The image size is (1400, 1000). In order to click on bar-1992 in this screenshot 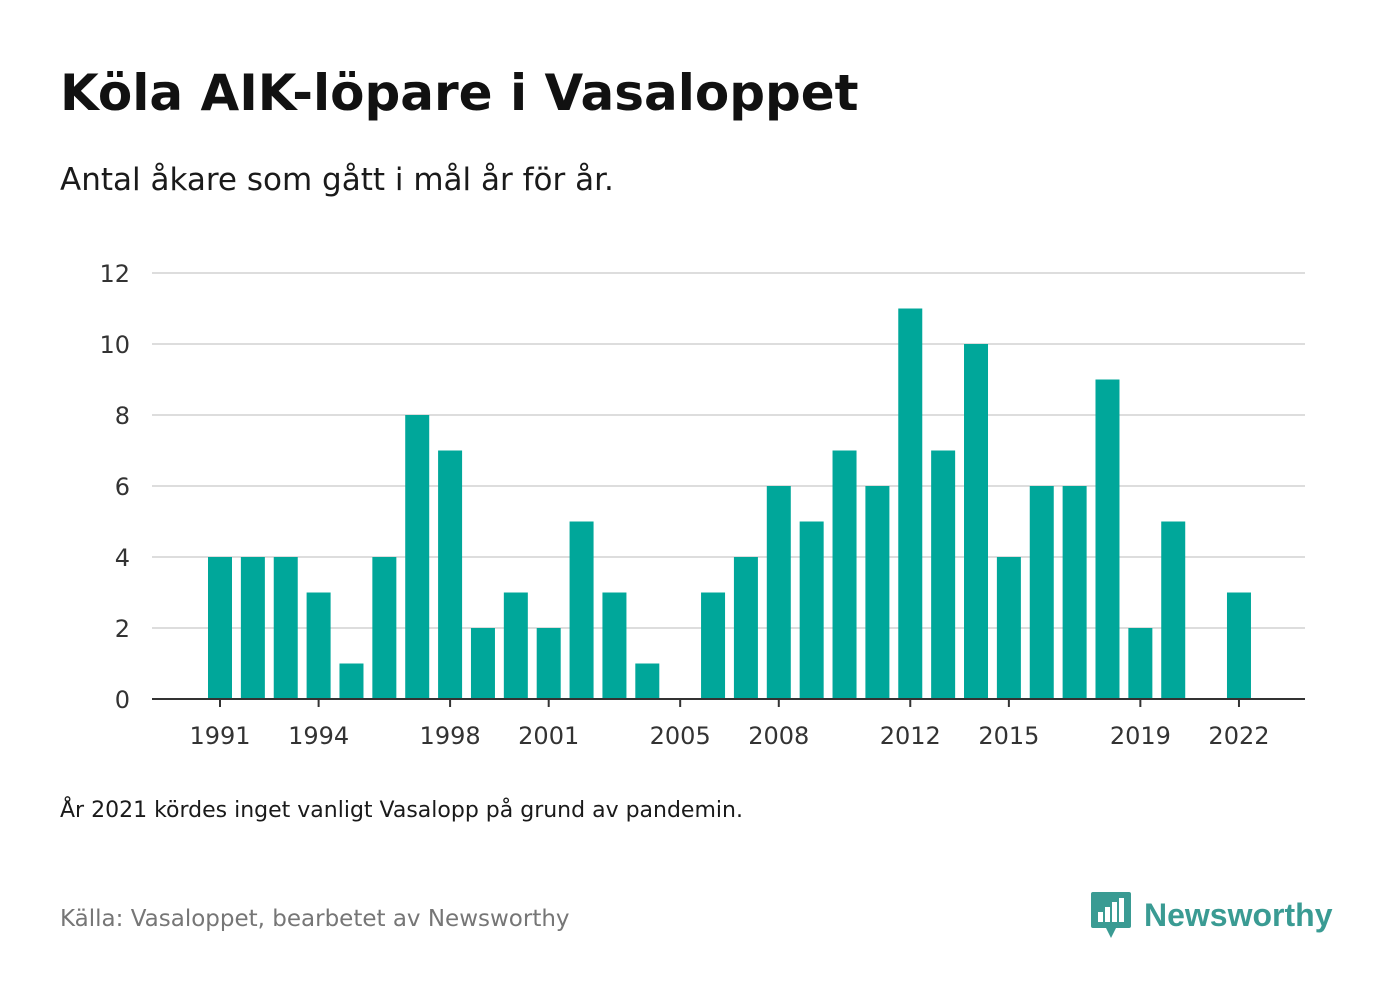, I will do `click(252, 628)`.